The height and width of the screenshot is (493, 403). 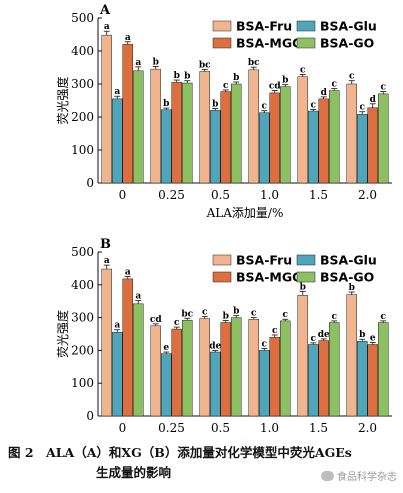 What do you see at coordinates (90, 183) in the screenshot?
I see `y-tick-label: 0` at bounding box center [90, 183].